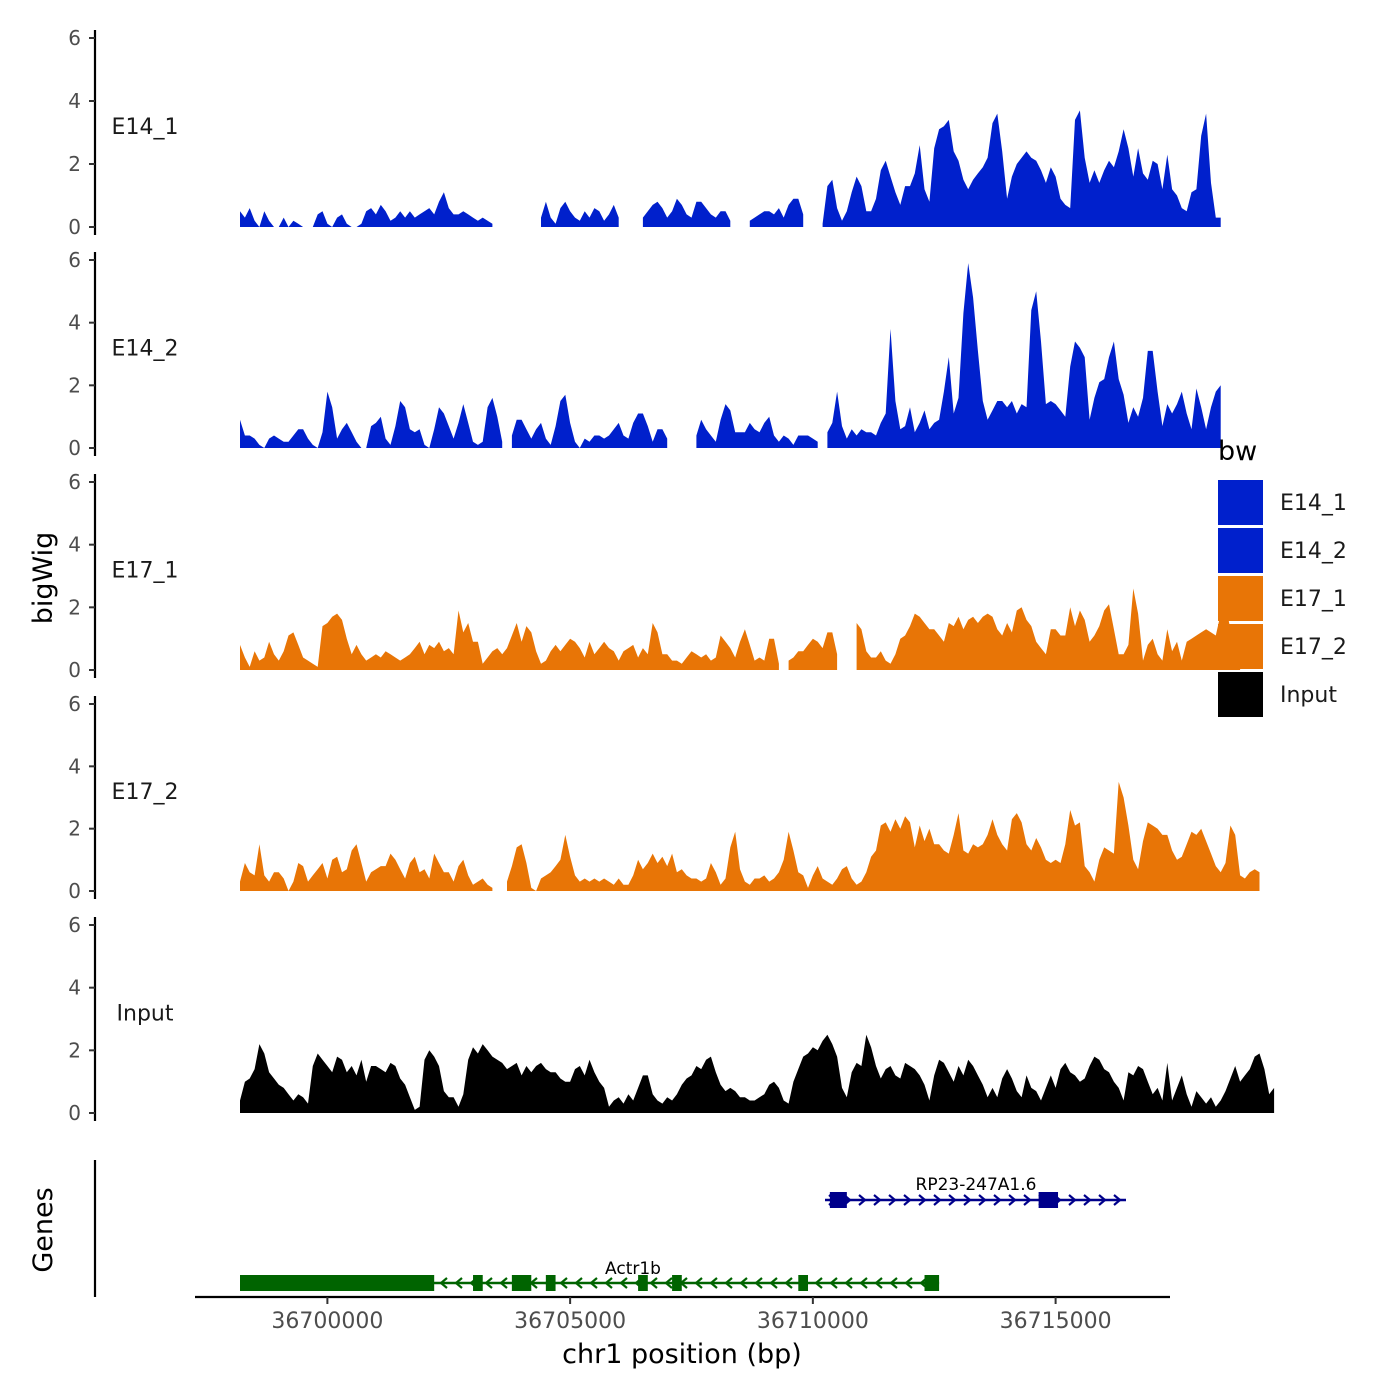  Describe the element at coordinates (145, 571) in the screenshot. I see `track-label: E17_1` at that location.